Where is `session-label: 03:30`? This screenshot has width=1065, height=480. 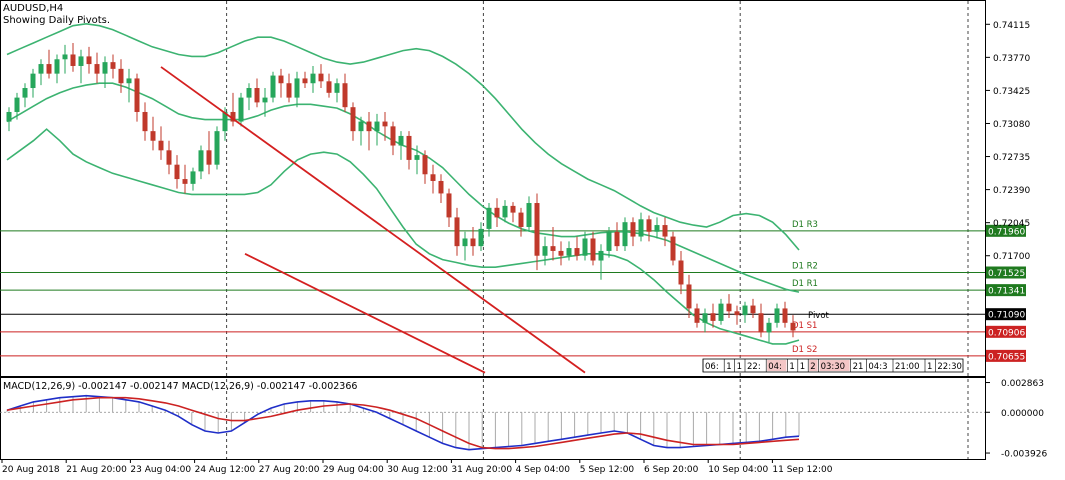 session-label: 03:30 is located at coordinates (833, 367).